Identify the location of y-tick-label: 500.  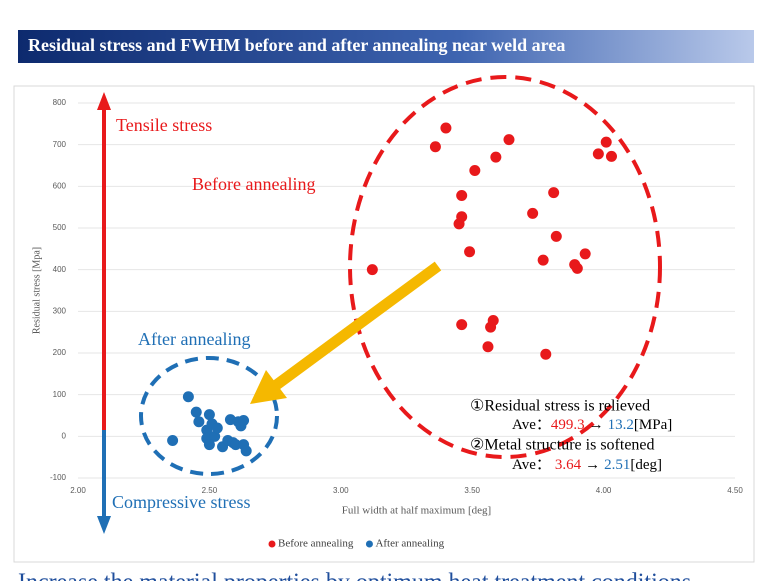
(60, 227).